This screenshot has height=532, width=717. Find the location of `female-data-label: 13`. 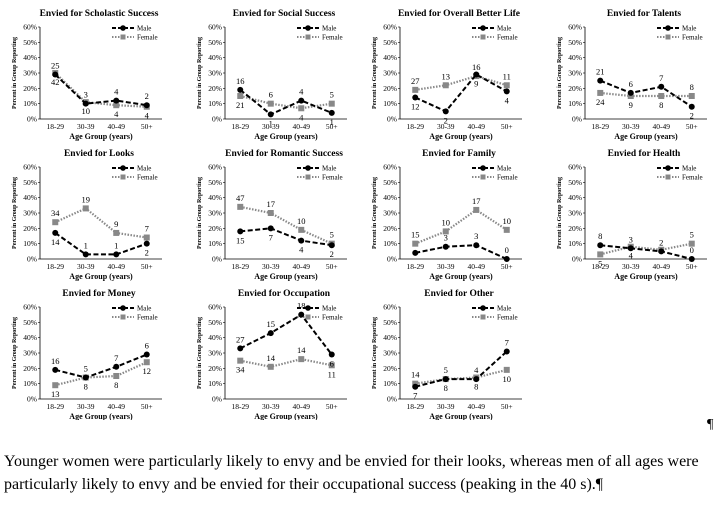

female-data-label: 13 is located at coordinates (446, 76).